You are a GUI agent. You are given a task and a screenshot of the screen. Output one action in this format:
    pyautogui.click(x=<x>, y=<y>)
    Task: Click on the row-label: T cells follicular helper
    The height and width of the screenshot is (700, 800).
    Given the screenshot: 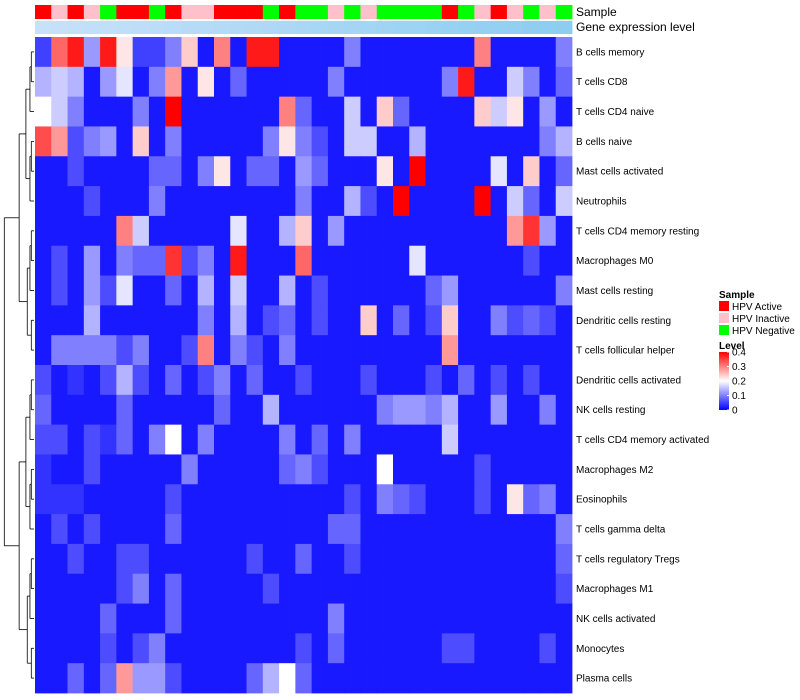 What is the action you would take?
    pyautogui.click(x=625, y=351)
    